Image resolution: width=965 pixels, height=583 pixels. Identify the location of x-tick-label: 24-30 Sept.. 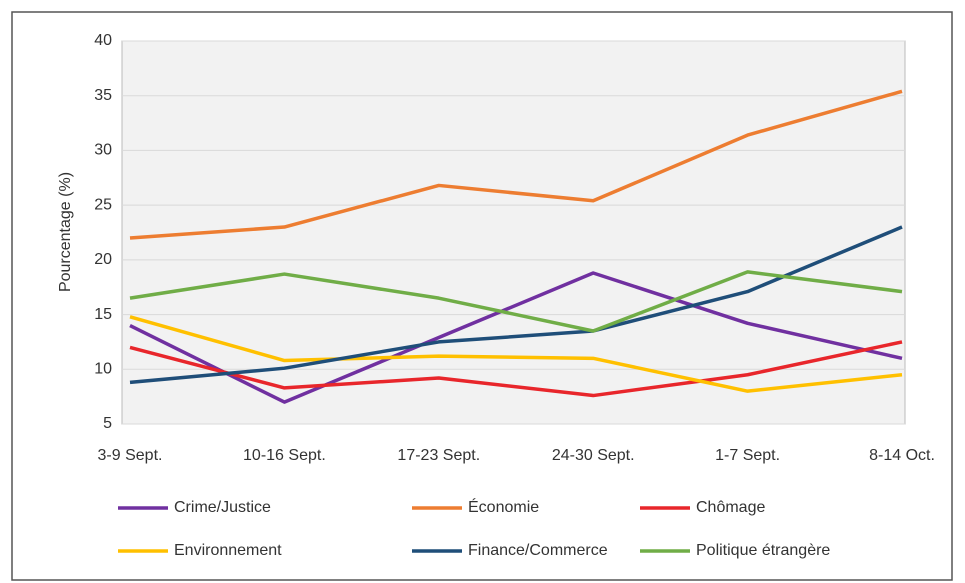
(593, 455).